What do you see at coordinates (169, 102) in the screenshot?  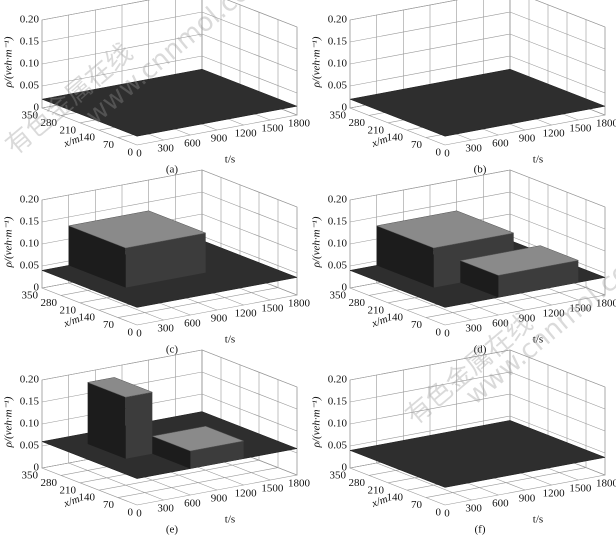 I see `surface-base` at bounding box center [169, 102].